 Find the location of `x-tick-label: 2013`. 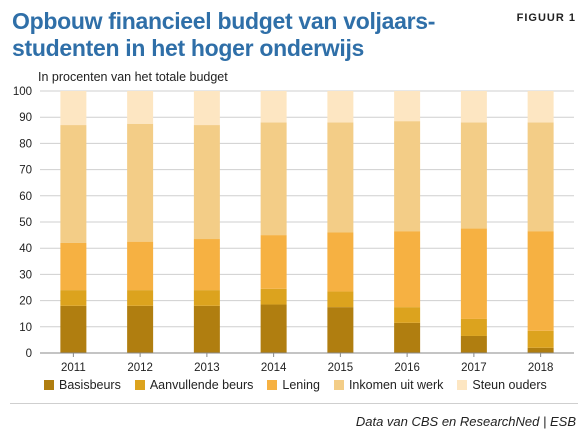

x-tick-label: 2013 is located at coordinates (207, 368).